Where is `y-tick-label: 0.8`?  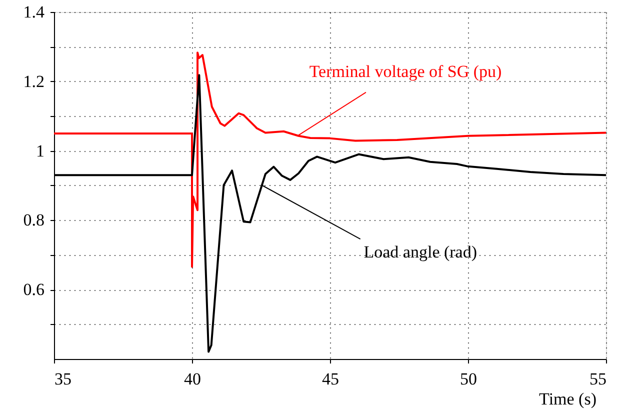
y-tick-label: 0.8 is located at coordinates (33, 220).